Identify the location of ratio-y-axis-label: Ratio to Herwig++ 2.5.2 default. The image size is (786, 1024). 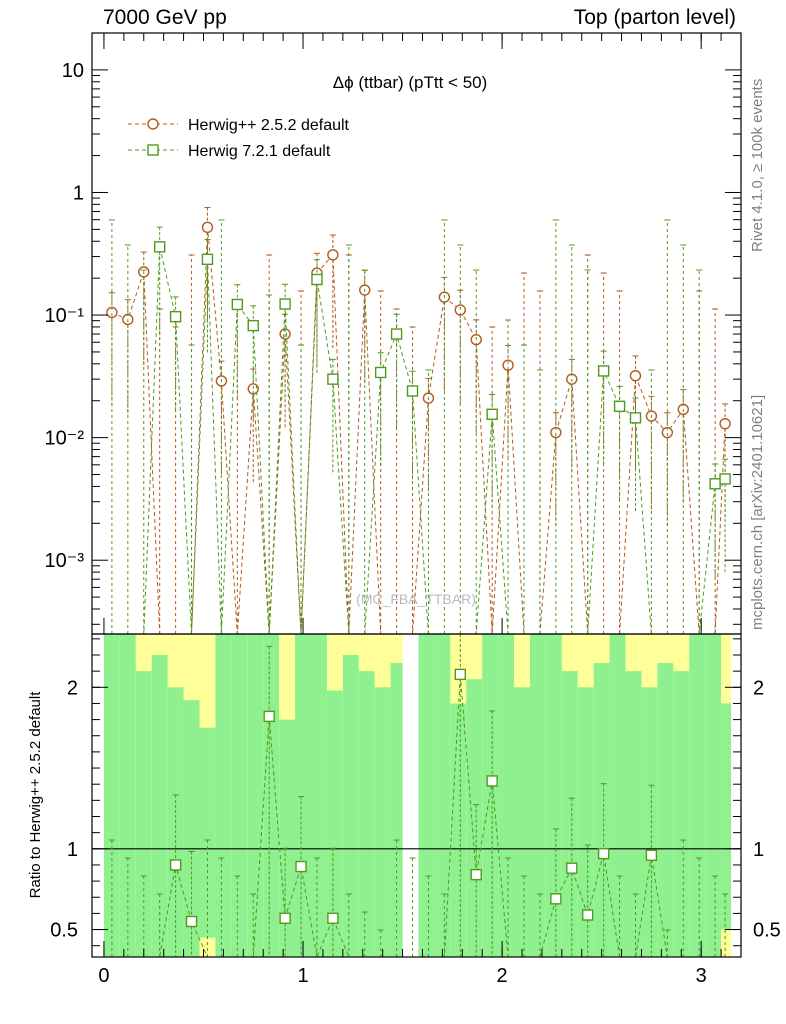
(35, 795).